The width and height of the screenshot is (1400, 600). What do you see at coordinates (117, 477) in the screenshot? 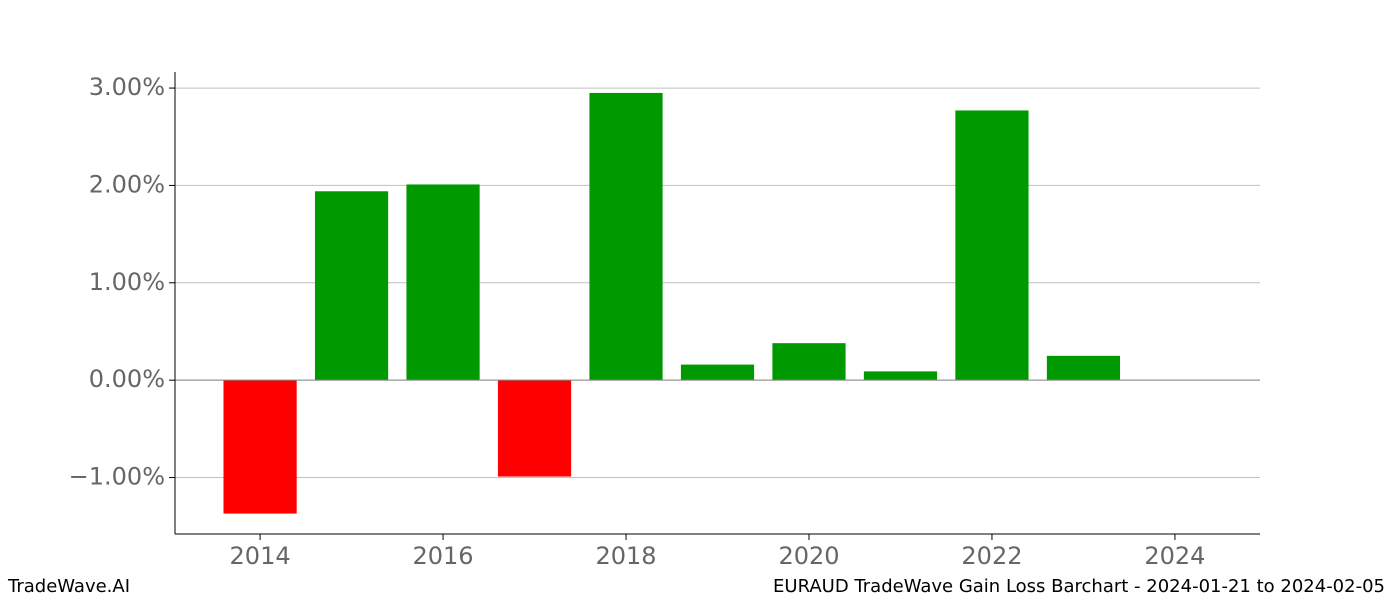
I see `y-tick-label: −1.00%` at bounding box center [117, 477].